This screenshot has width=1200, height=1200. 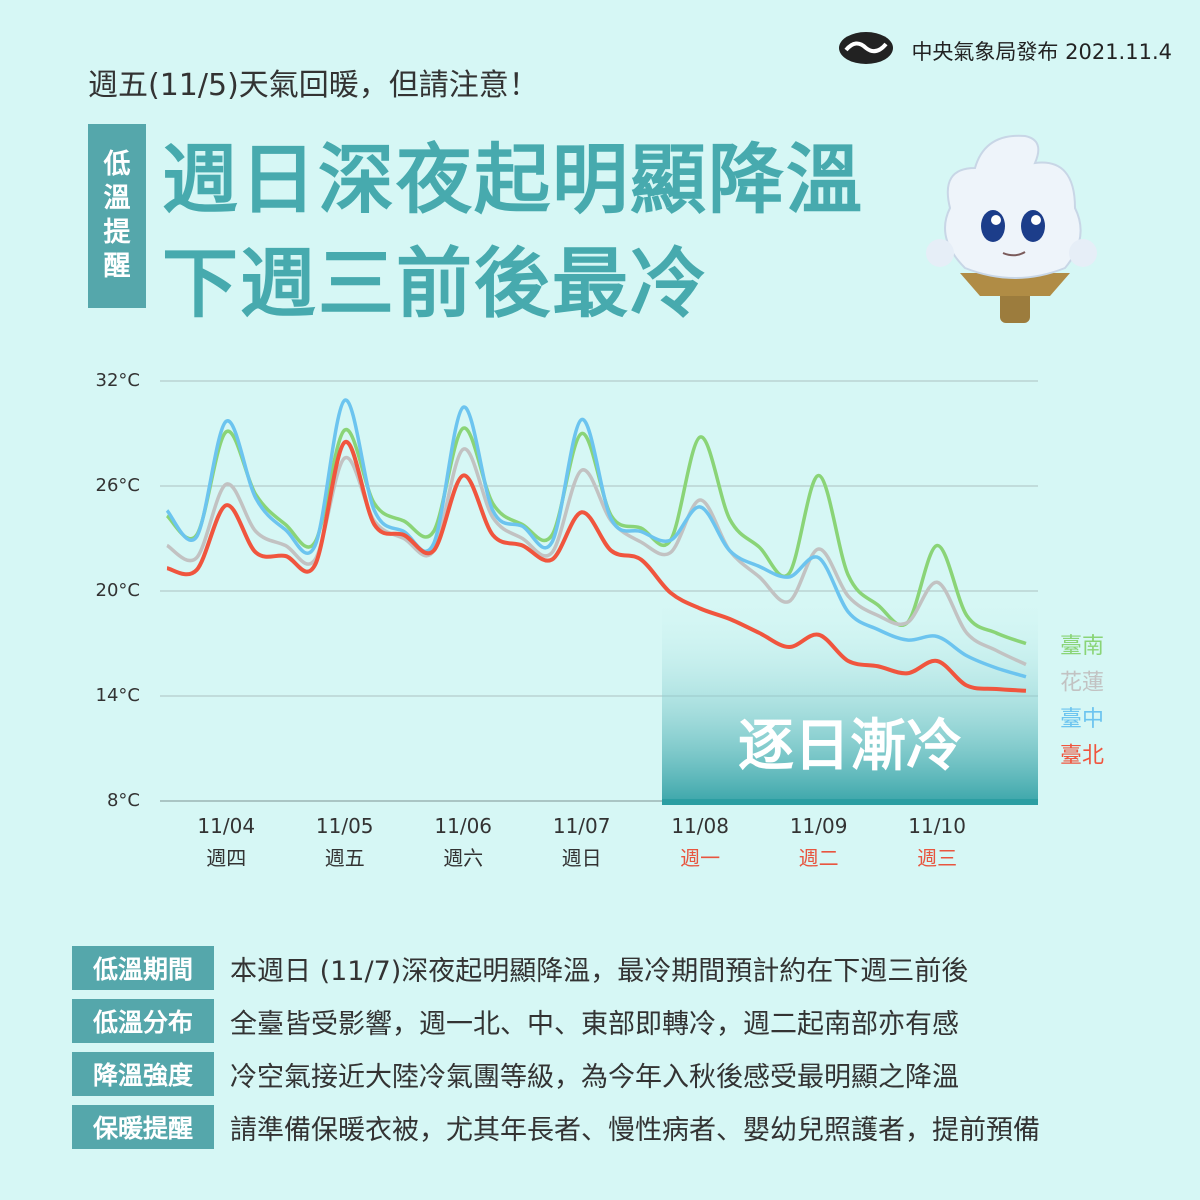 What do you see at coordinates (118, 380) in the screenshot?
I see `y-tick-label: 32°C` at bounding box center [118, 380].